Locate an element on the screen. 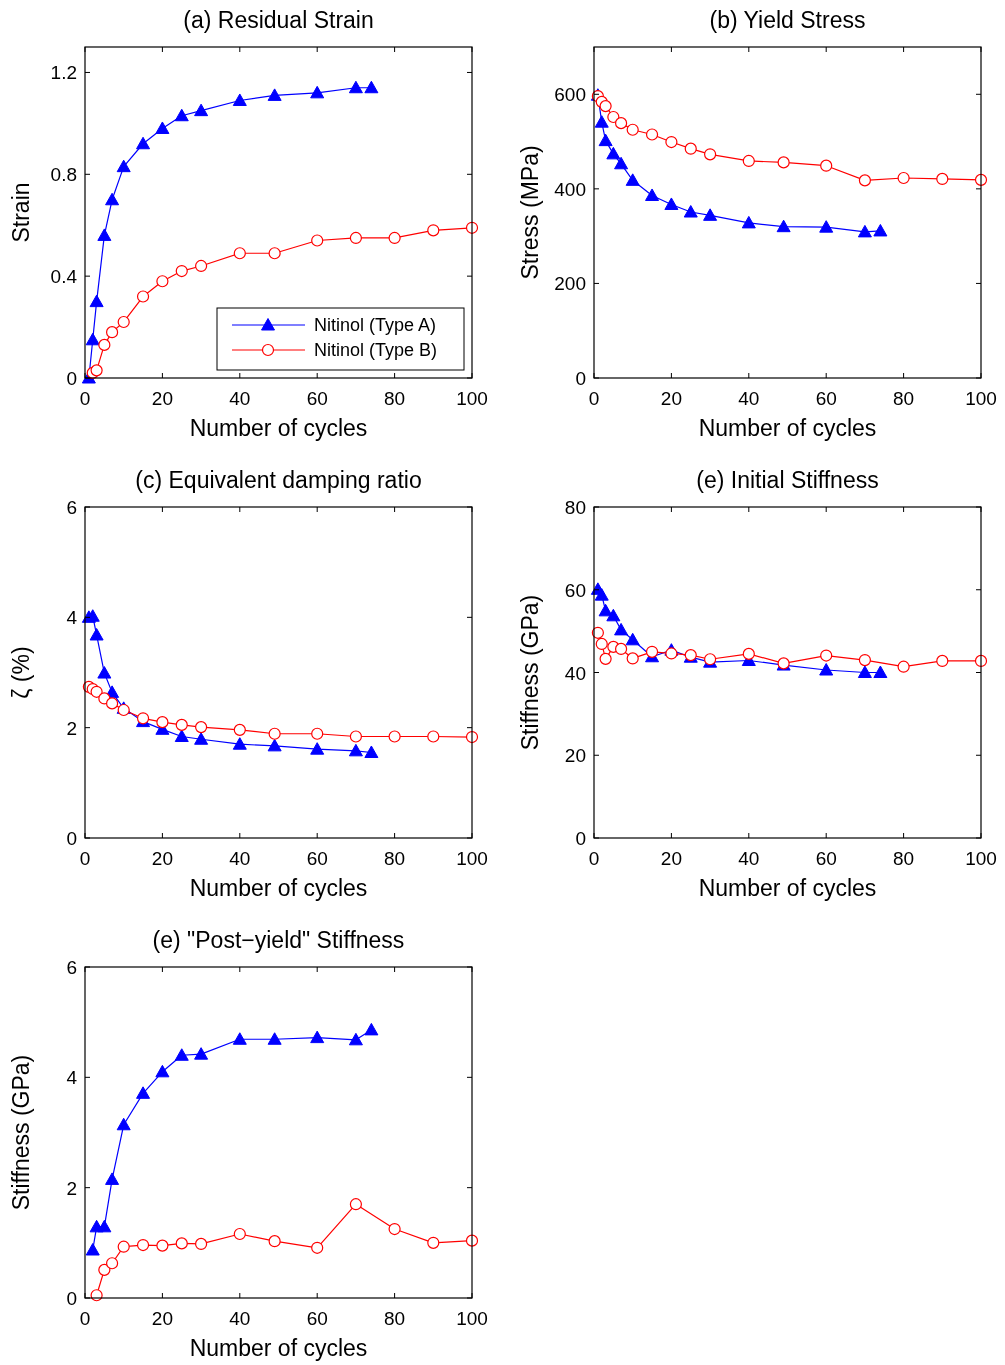  y-tick-label: 0.8 is located at coordinates (63, 175).